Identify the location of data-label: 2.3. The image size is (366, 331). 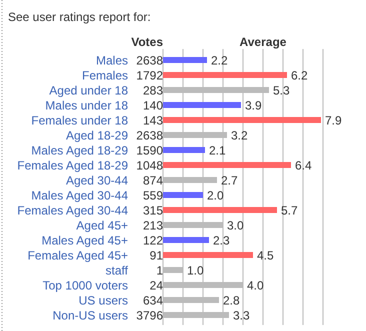
(221, 241).